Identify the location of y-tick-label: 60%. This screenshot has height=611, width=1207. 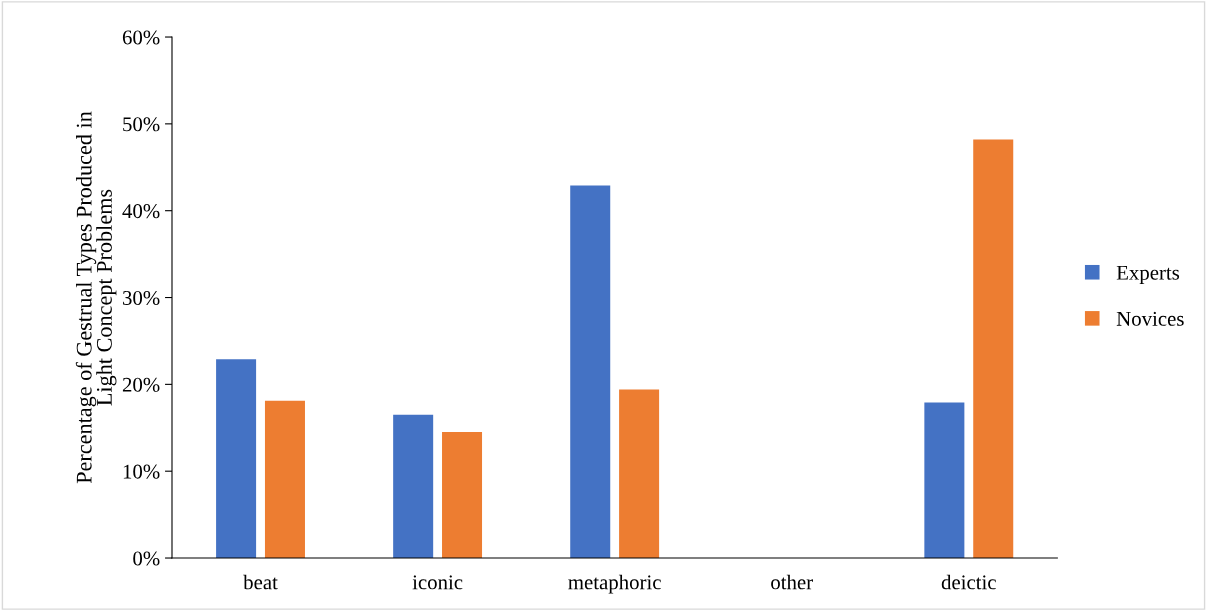
(141, 37).